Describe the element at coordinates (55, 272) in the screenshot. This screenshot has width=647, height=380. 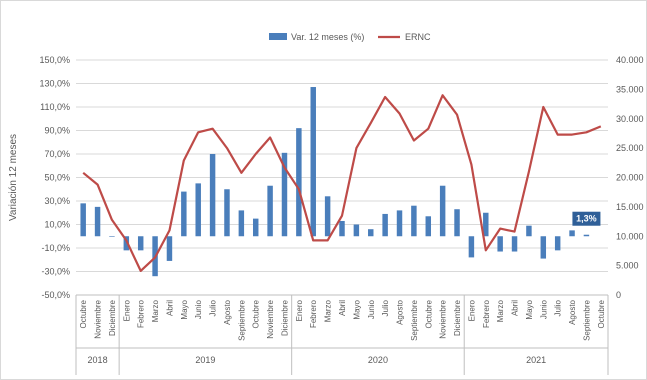
I see `y-tick-label: -30,0%` at that location.